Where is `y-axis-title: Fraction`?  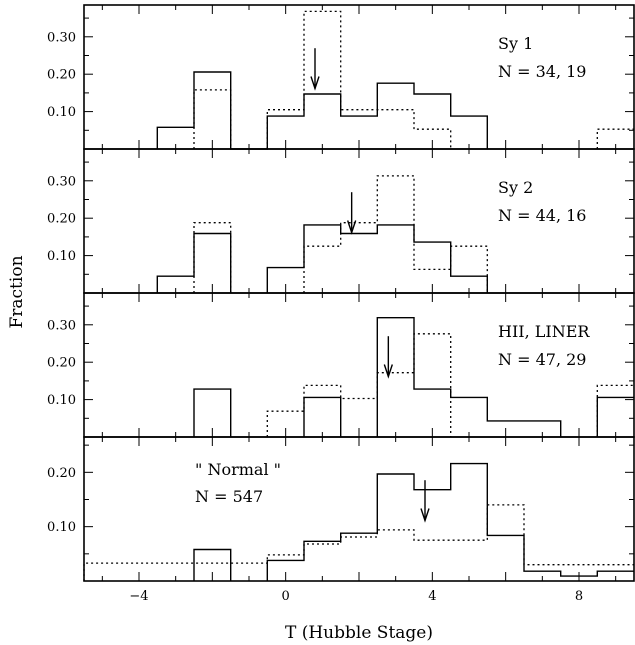 y-axis-title: Fraction is located at coordinates (17, 291).